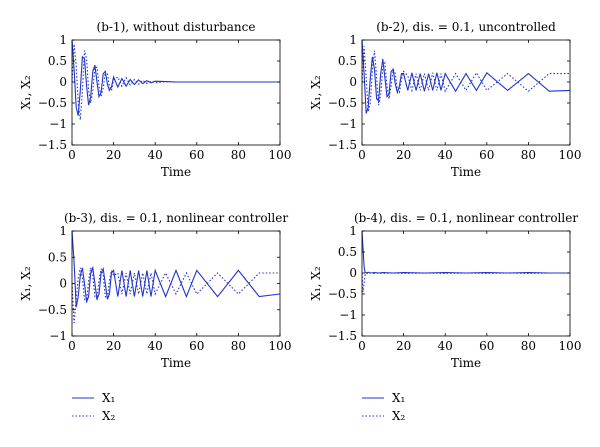  What do you see at coordinates (466, 27) in the screenshot?
I see `chart-title: (b-2), dis. = 0.1, uncontrolled` at bounding box center [466, 27].